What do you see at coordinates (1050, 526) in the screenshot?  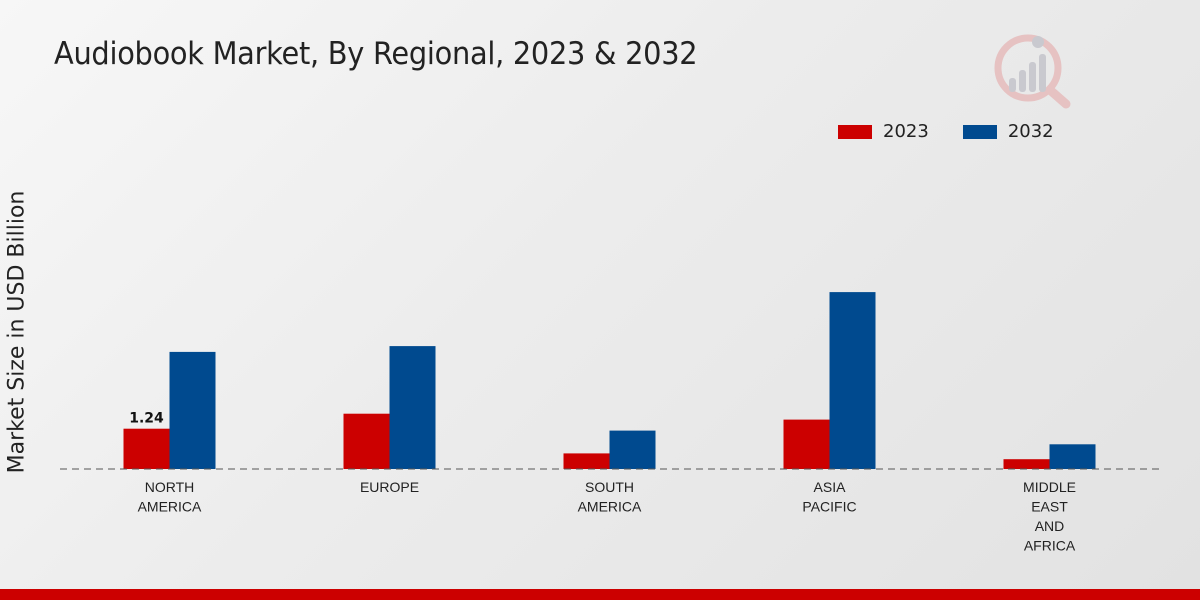 I see `x-tick-label-4-2: AND` at bounding box center [1050, 526].